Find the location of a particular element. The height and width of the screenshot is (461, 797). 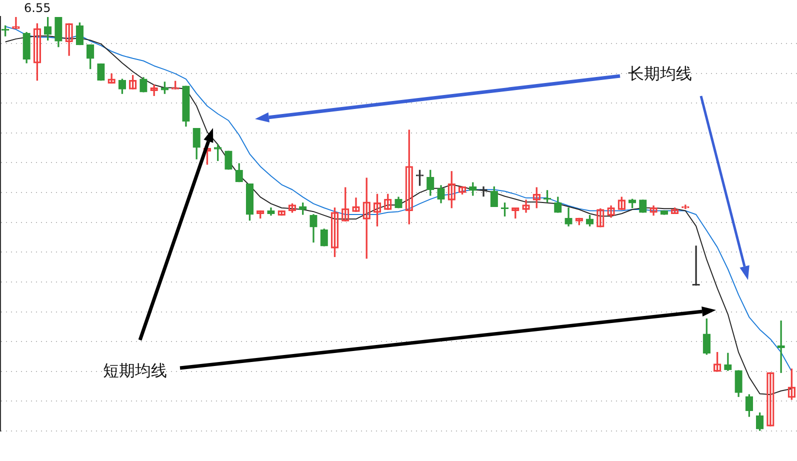

text: 6.55 is located at coordinates (37, 8).